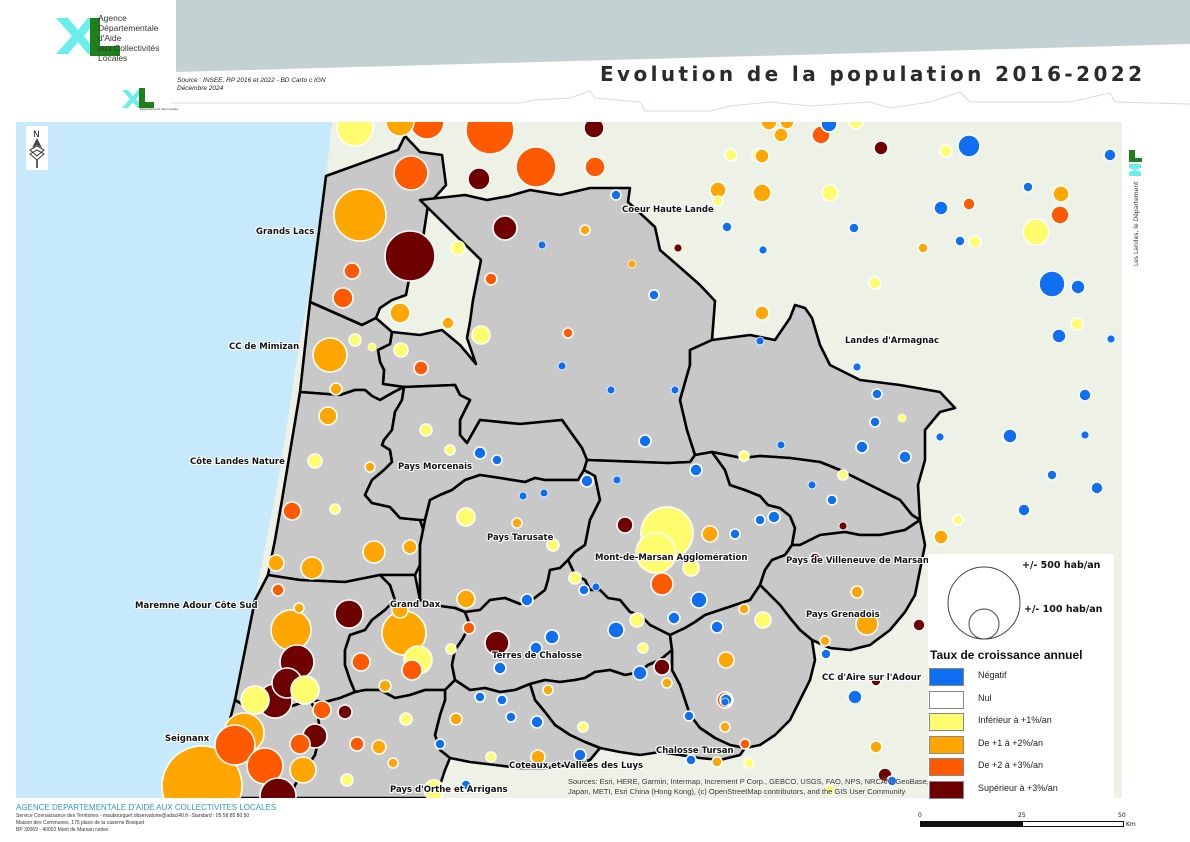  I want to click on side-brand-logo: Les Landes, le Département, so click(1135, 208).